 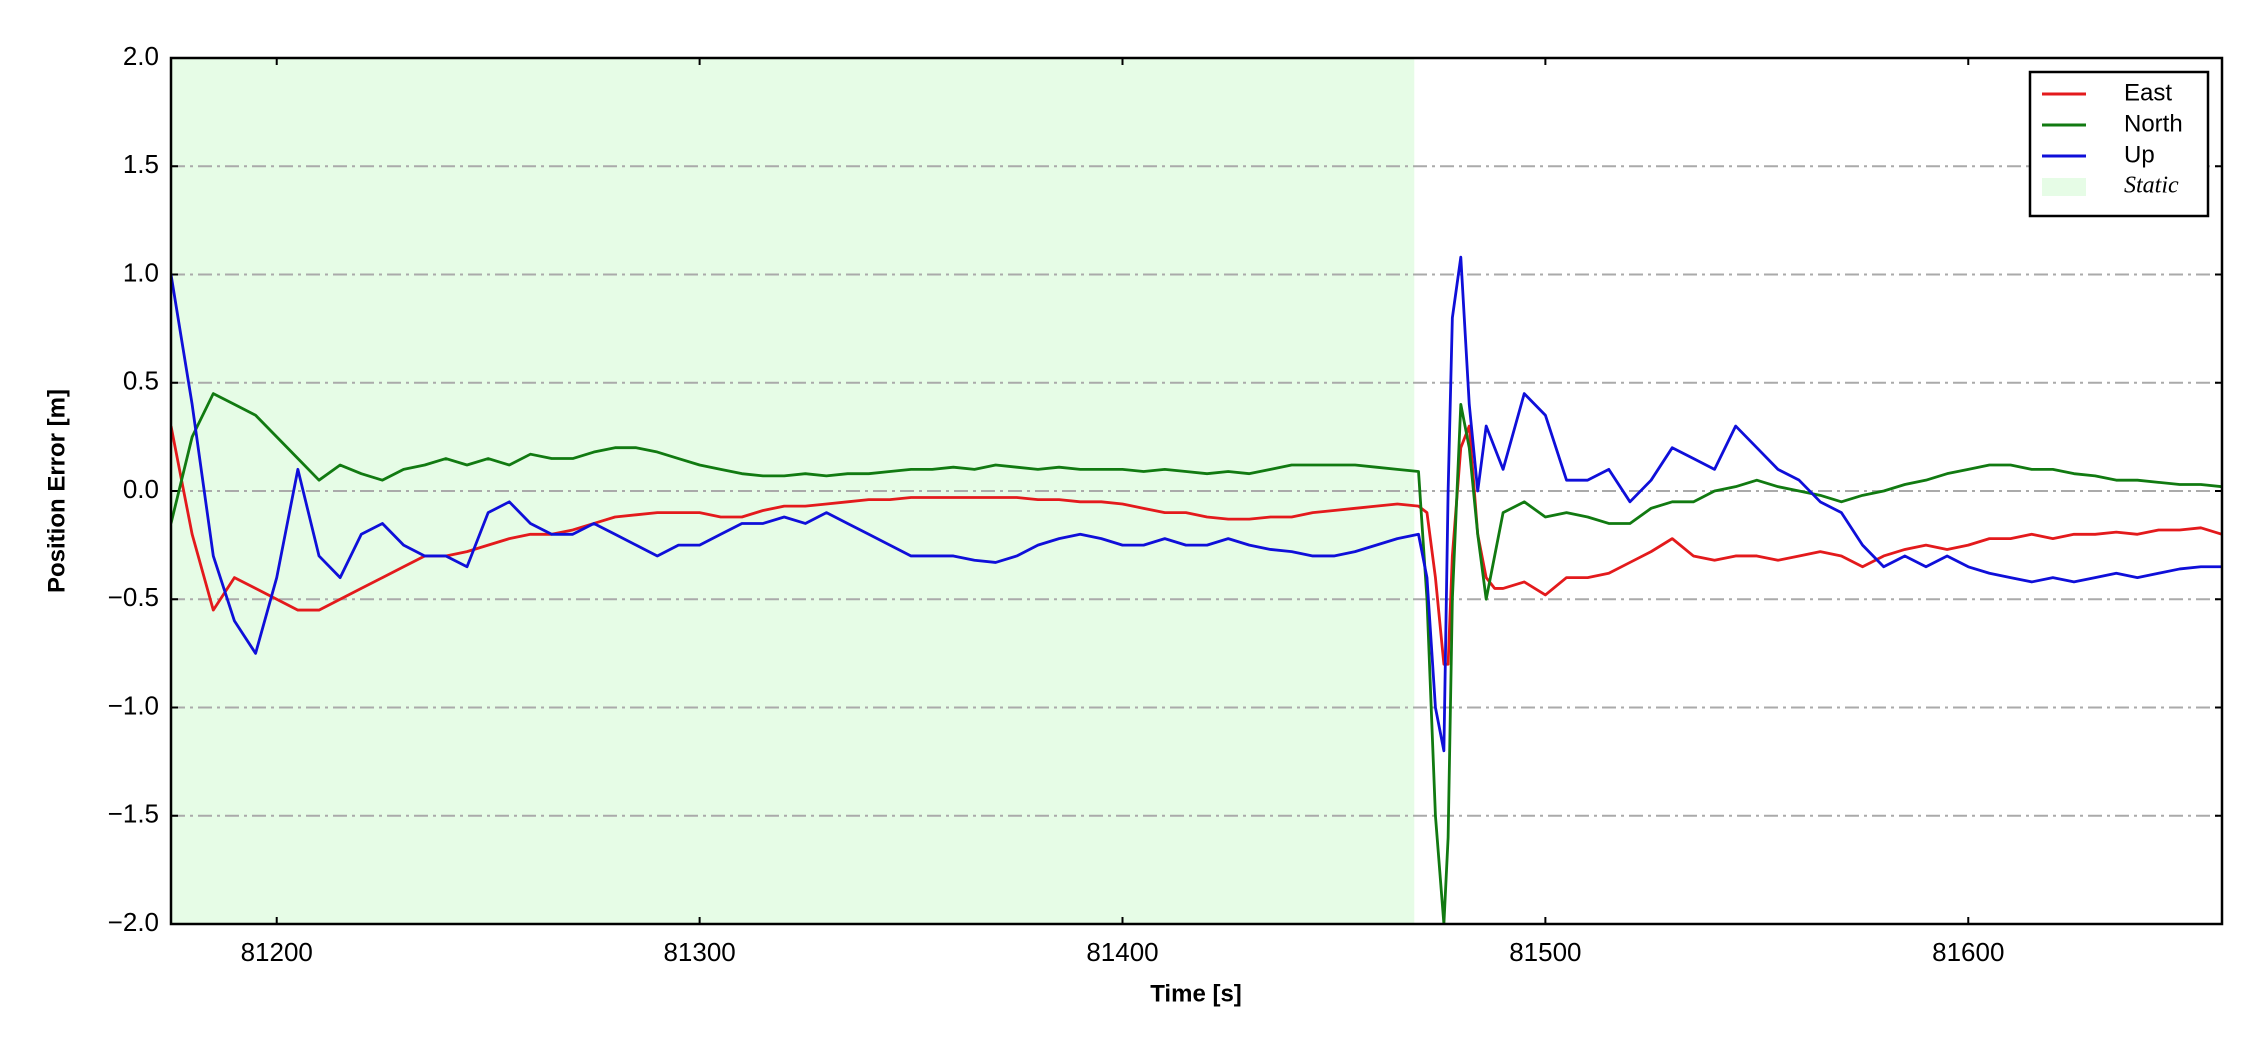 What do you see at coordinates (2153, 123) in the screenshot?
I see `legend-label: North` at bounding box center [2153, 123].